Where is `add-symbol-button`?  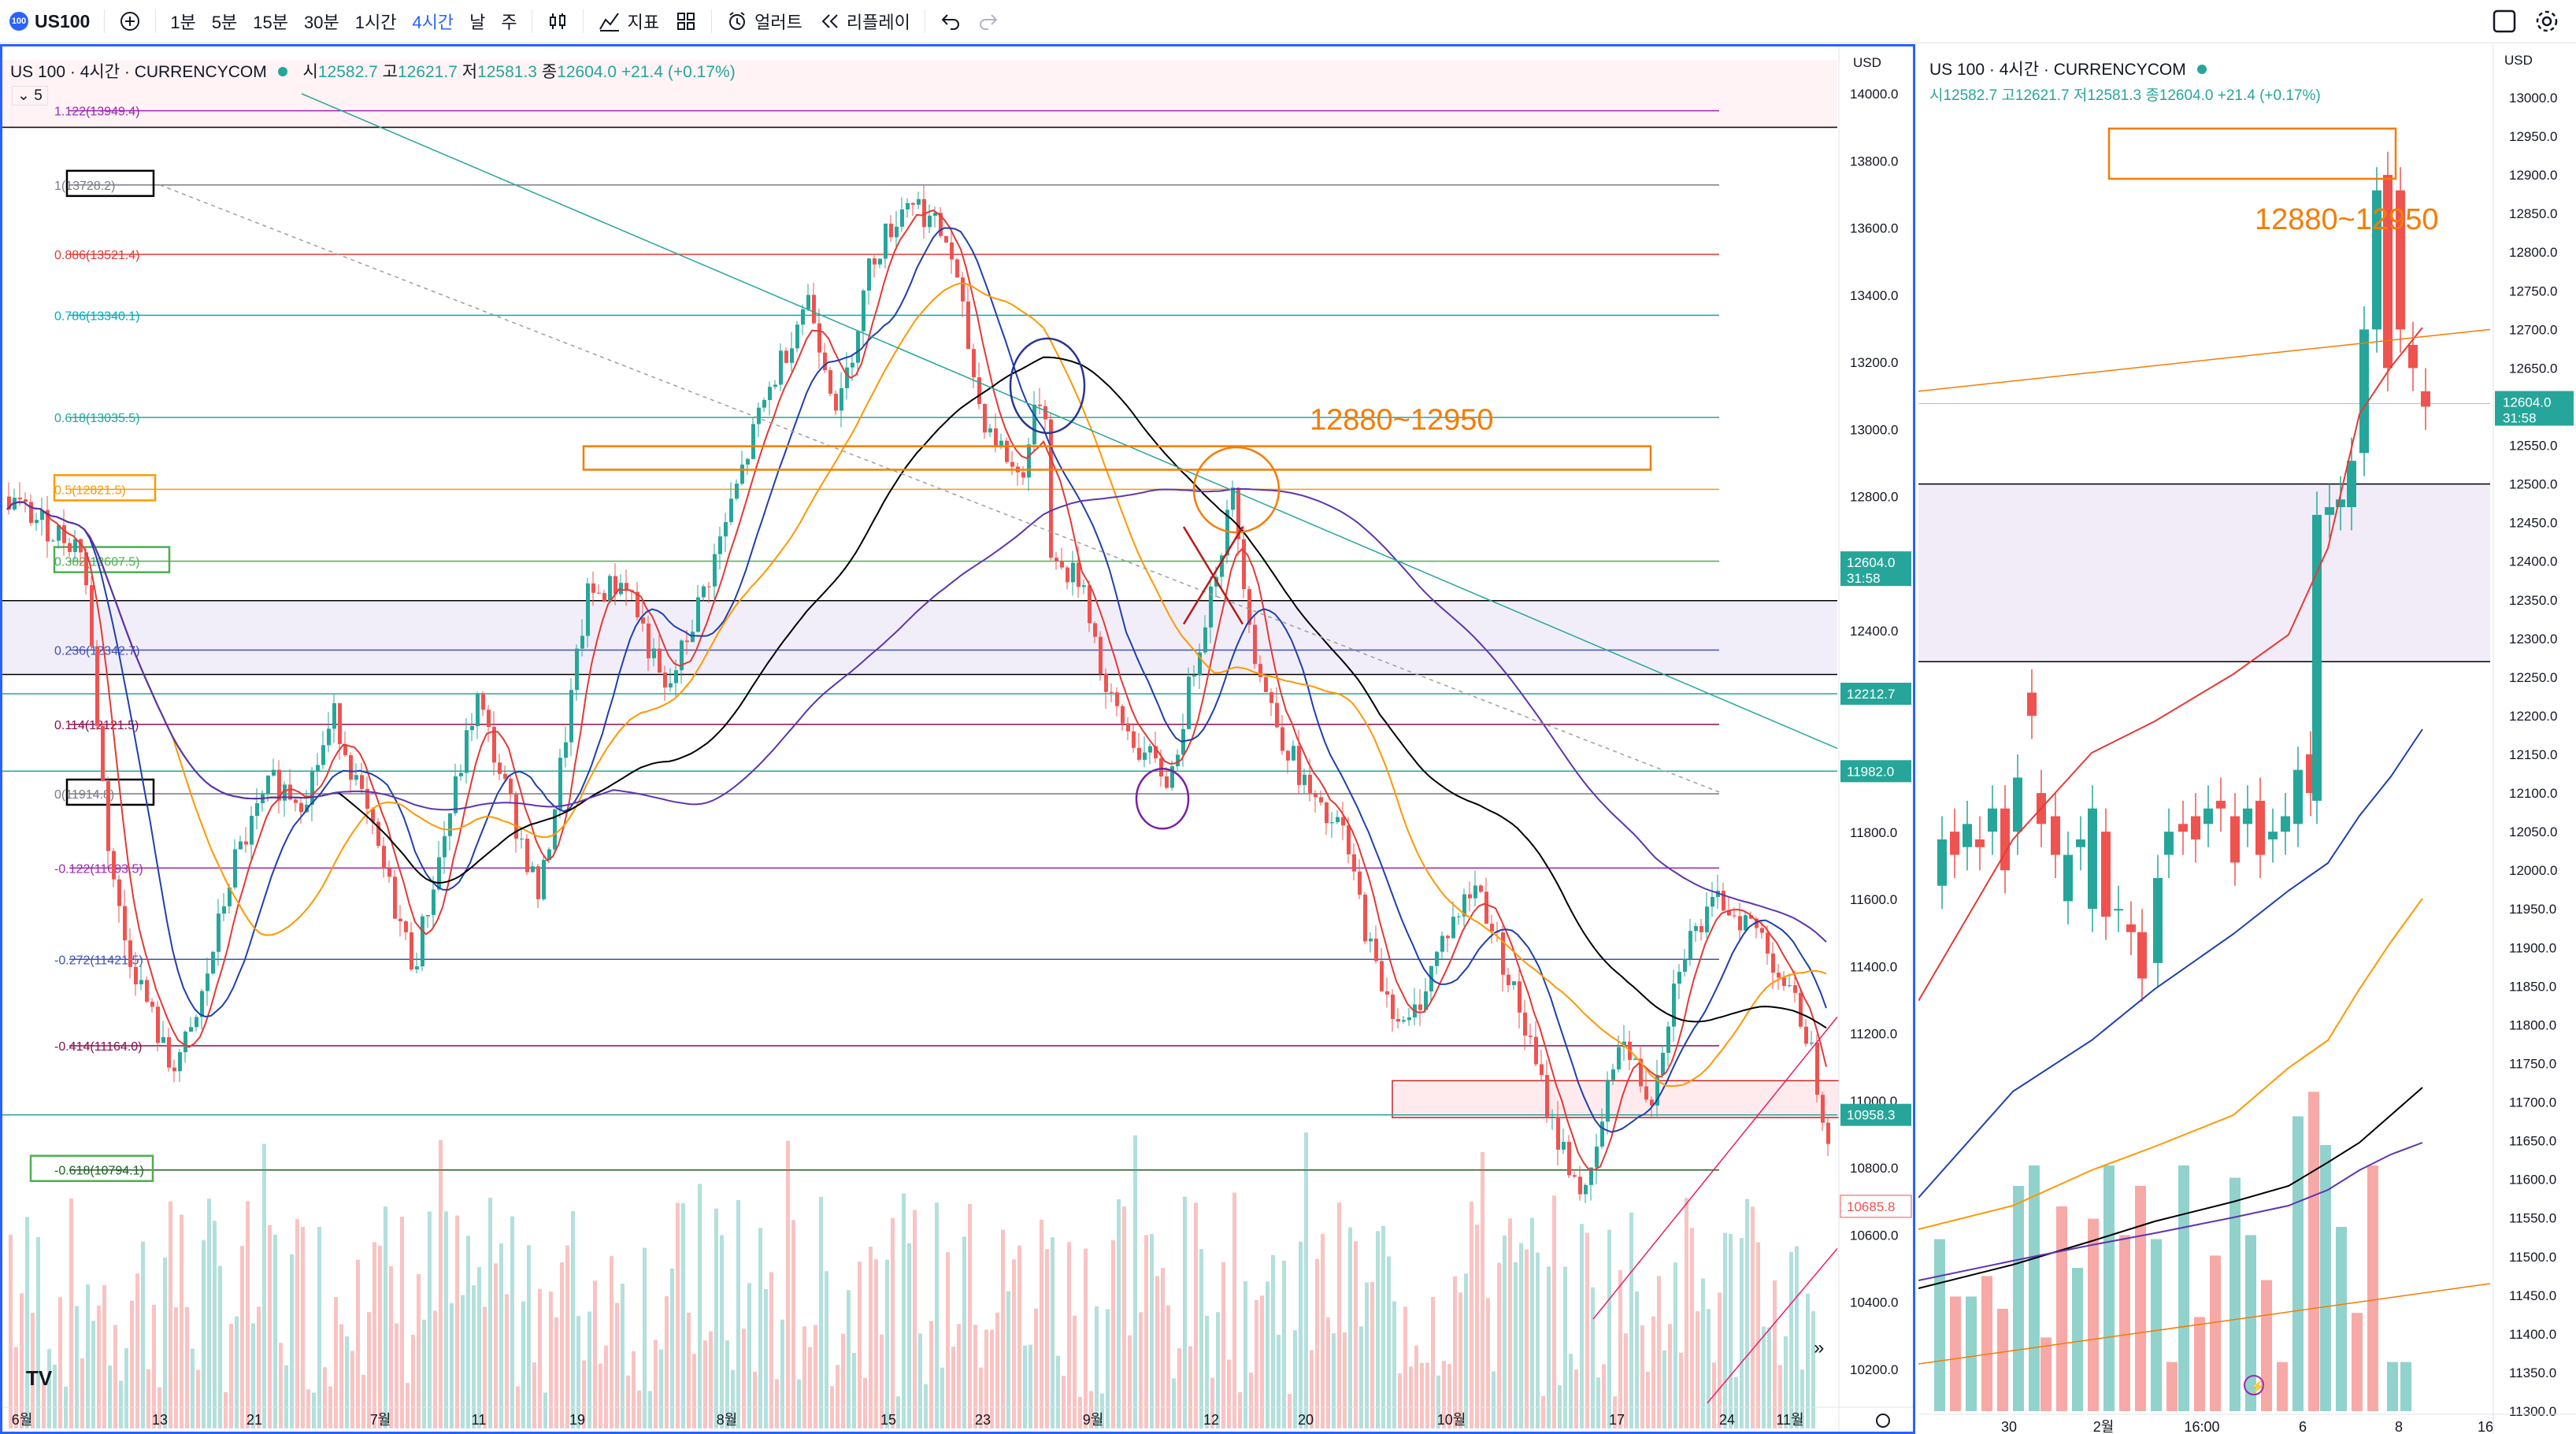 add-symbol-button is located at coordinates (130, 21).